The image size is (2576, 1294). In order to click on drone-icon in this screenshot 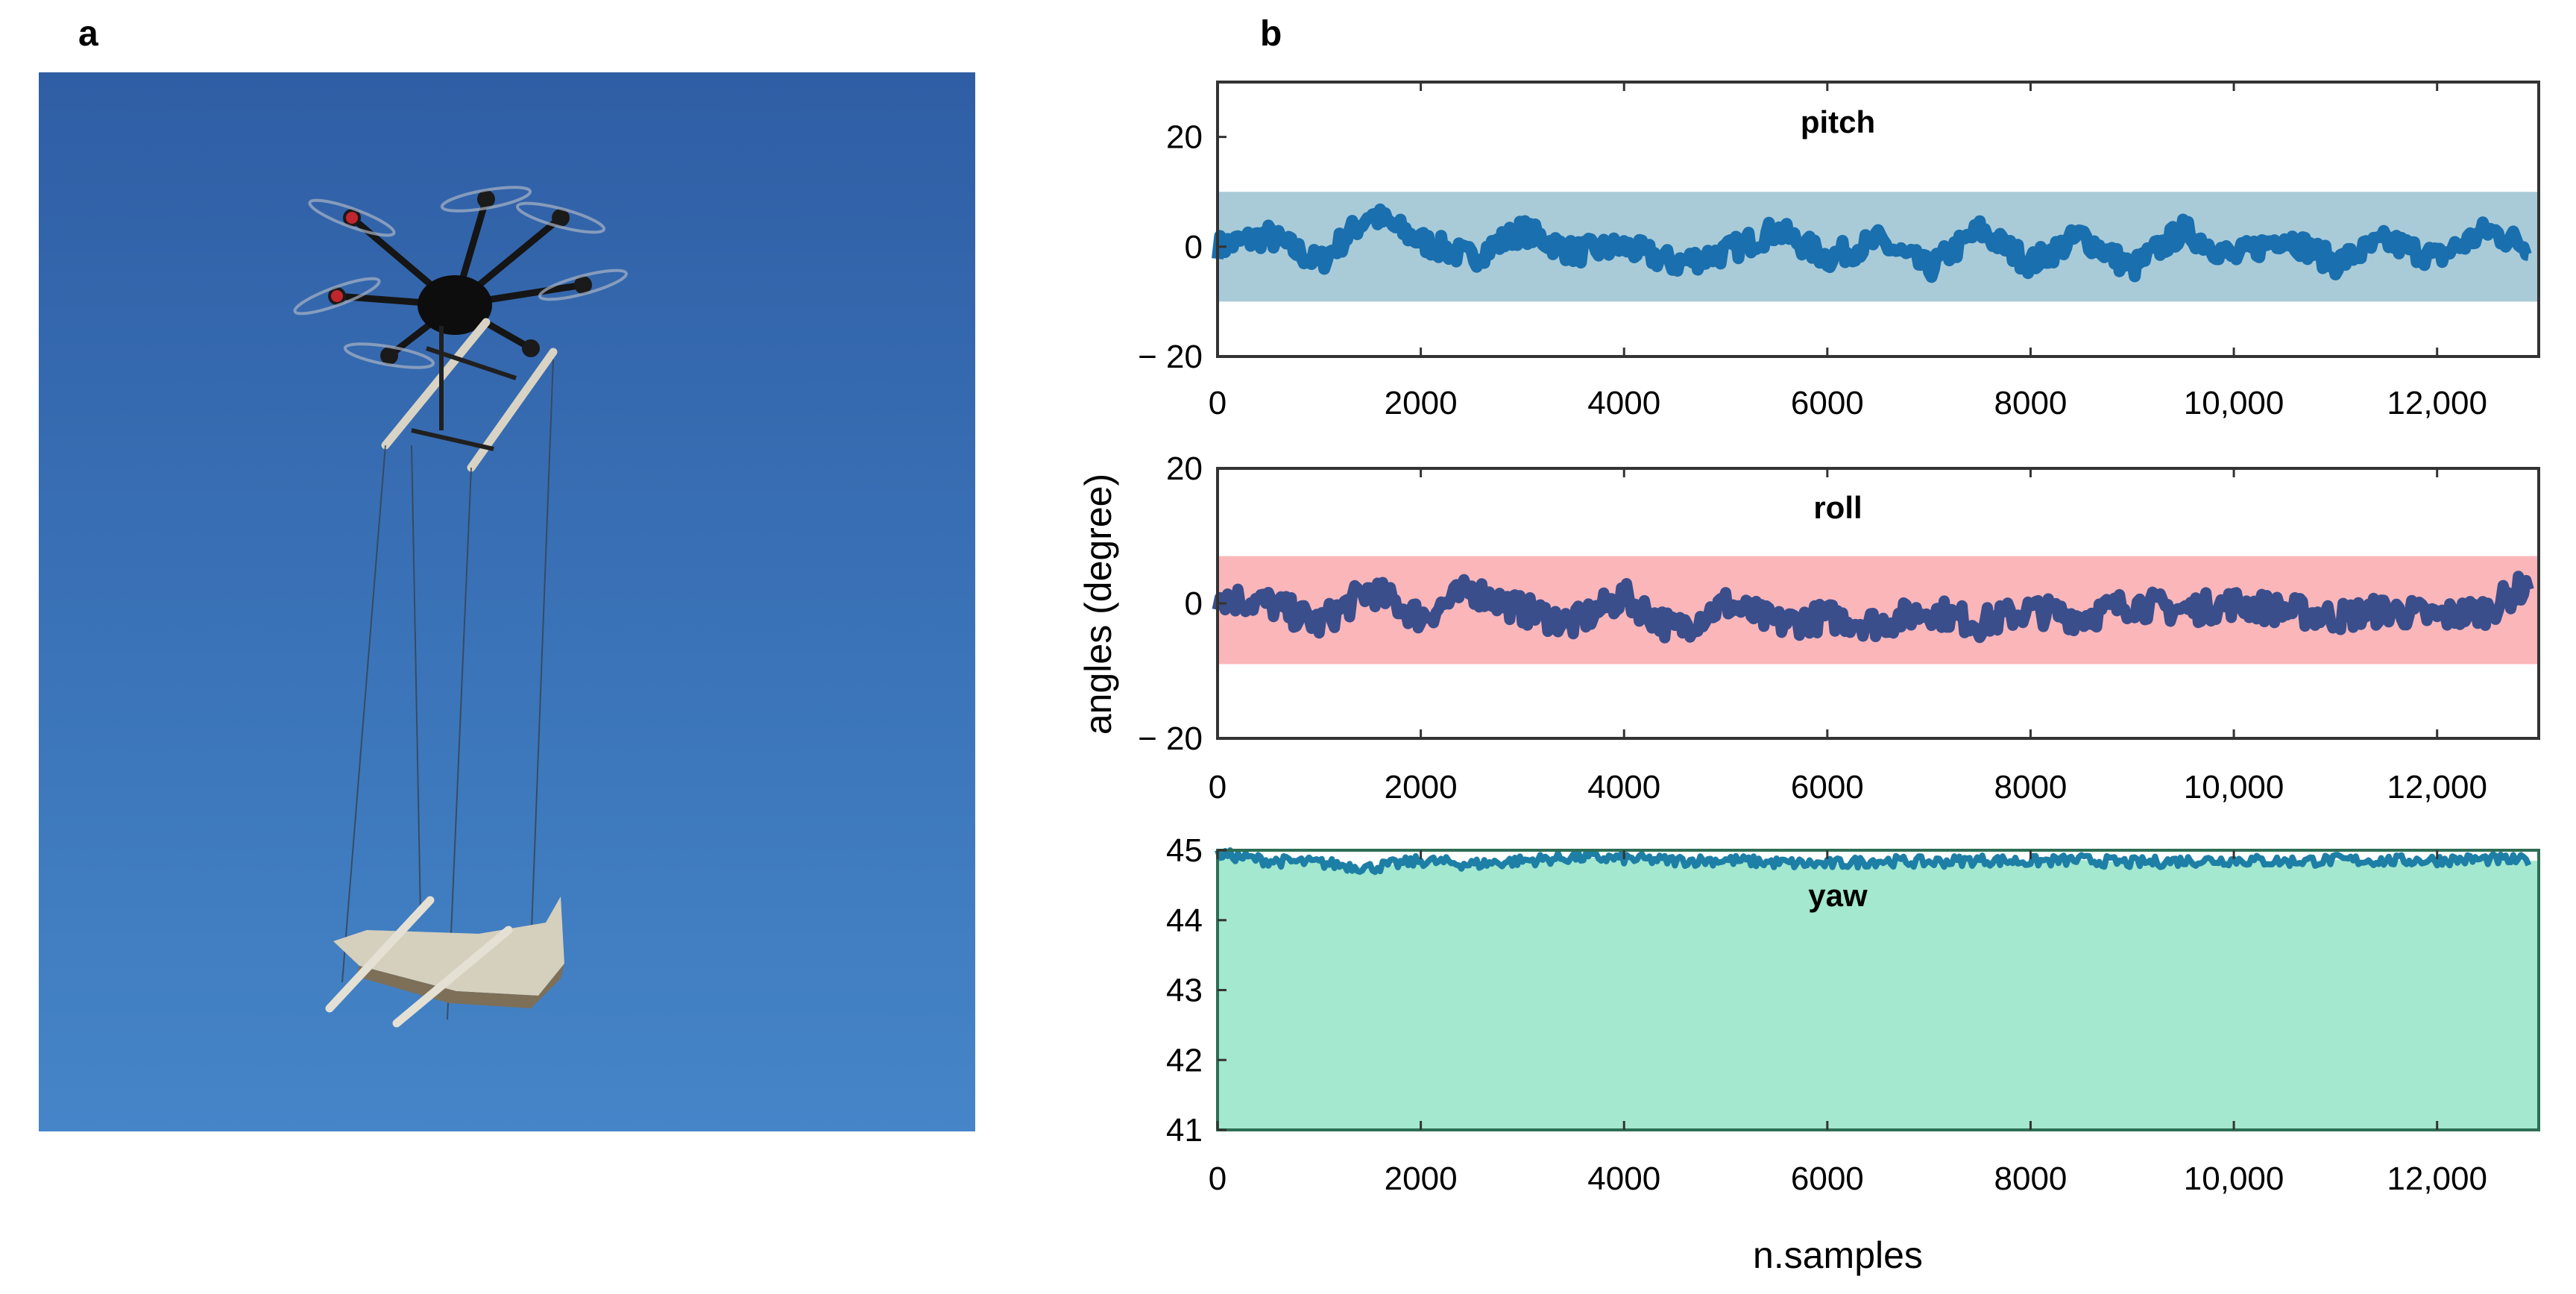, I will do `click(461, 329)`.